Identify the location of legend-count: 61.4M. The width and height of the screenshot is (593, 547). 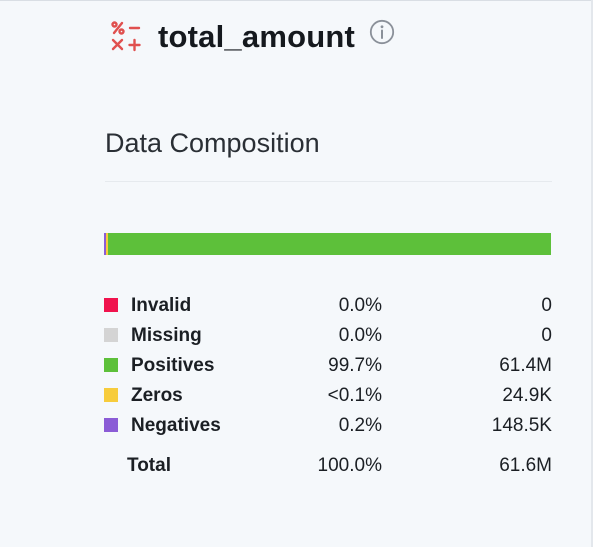
(525, 365).